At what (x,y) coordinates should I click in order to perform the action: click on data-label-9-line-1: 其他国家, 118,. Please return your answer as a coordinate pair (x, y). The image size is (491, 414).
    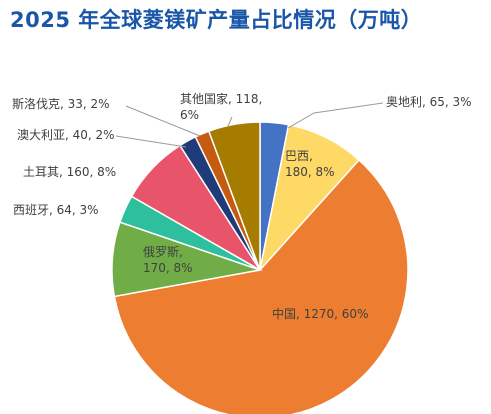
    Looking at the image, I should click on (221, 98).